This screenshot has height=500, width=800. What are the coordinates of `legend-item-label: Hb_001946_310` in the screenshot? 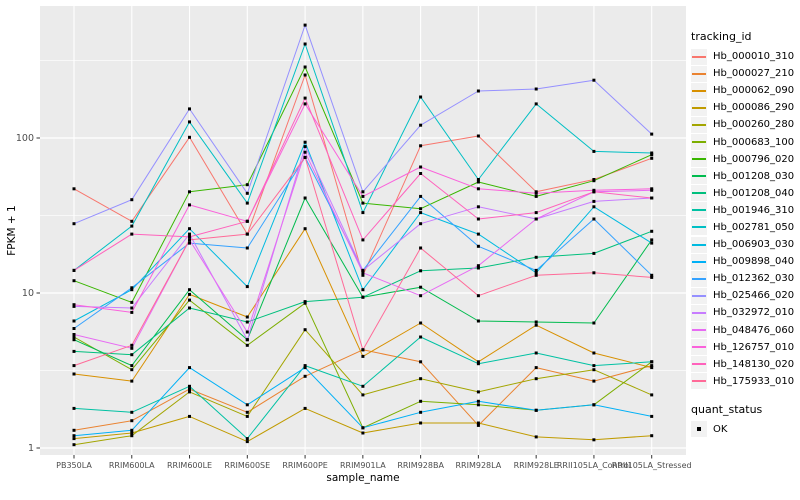 It's located at (754, 210).